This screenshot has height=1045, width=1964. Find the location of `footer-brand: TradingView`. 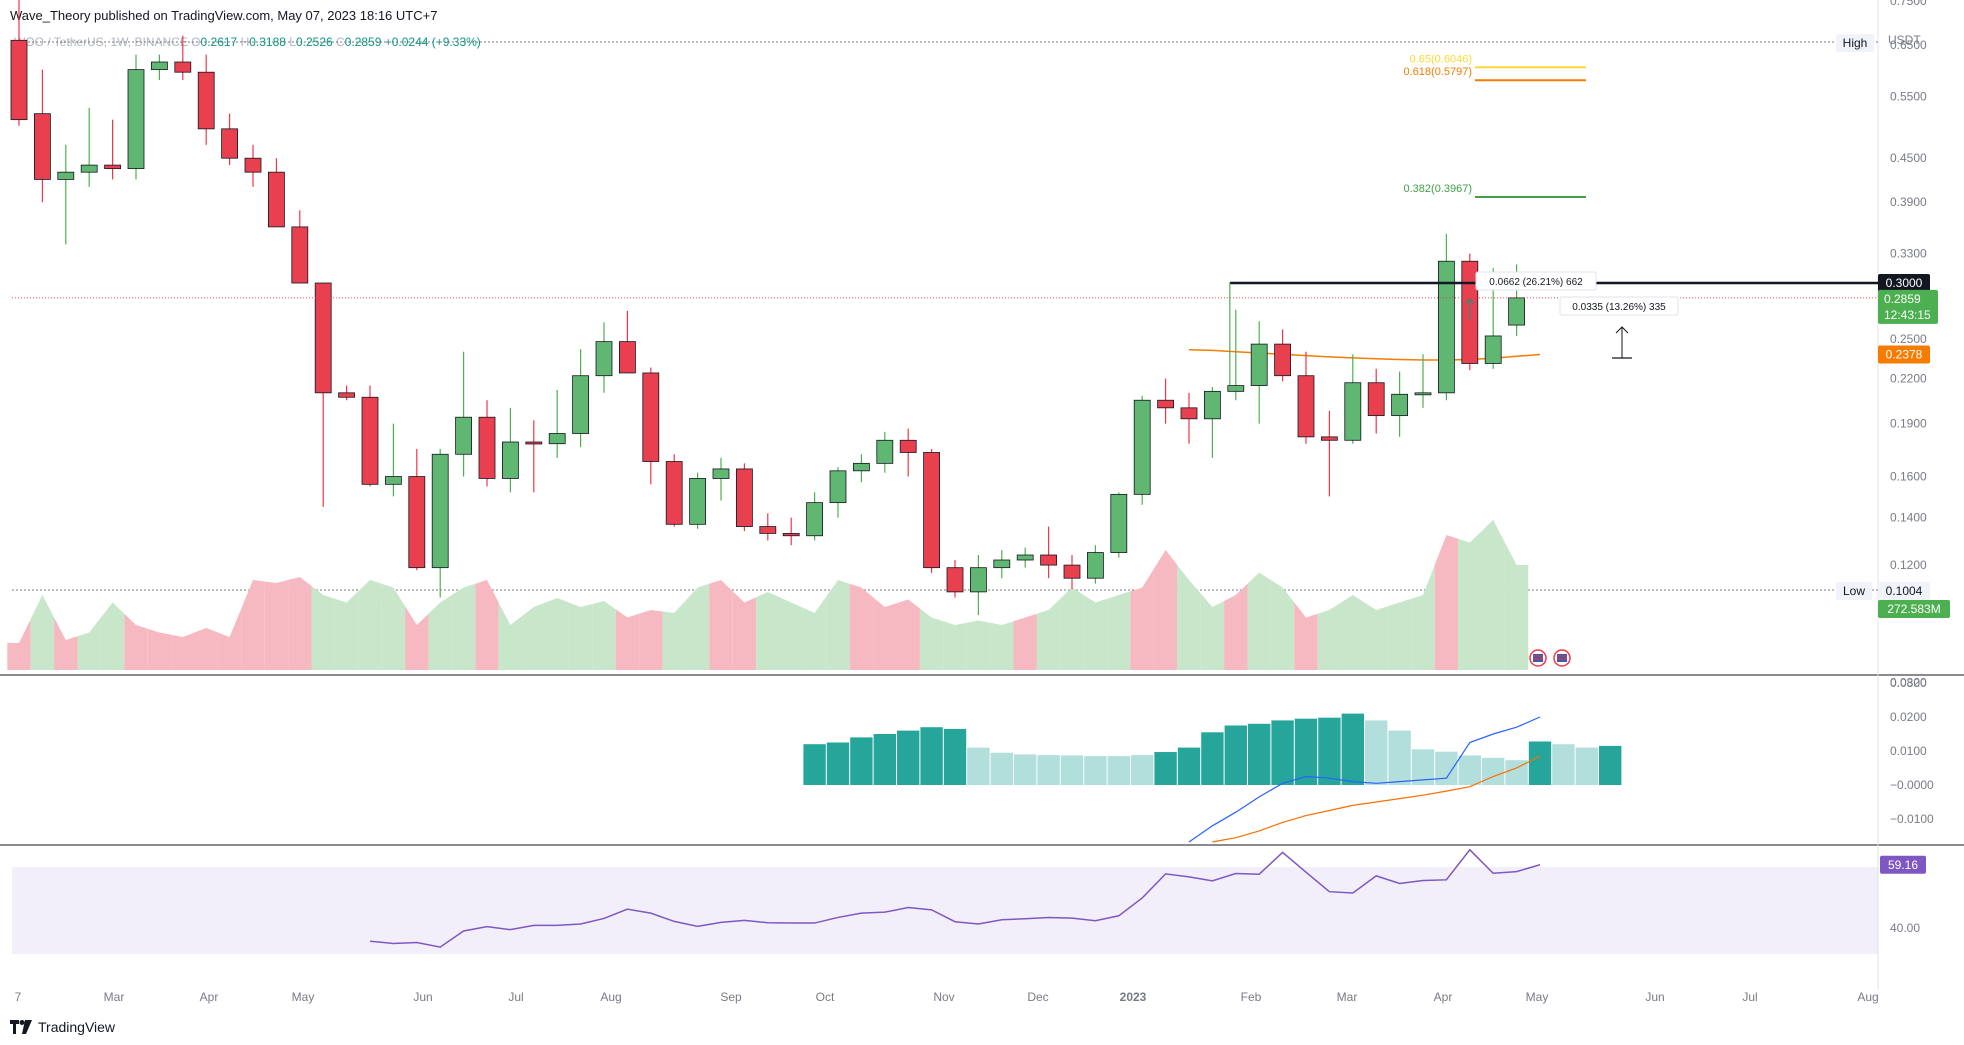

footer-brand: TradingView is located at coordinates (62, 1027).